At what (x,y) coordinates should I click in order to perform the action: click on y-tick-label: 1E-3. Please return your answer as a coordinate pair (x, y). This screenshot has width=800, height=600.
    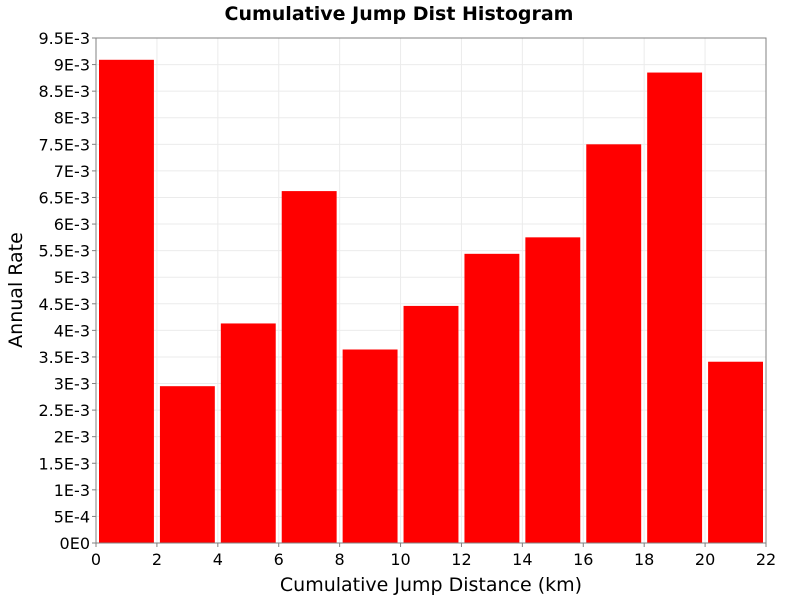
    Looking at the image, I should click on (72, 490).